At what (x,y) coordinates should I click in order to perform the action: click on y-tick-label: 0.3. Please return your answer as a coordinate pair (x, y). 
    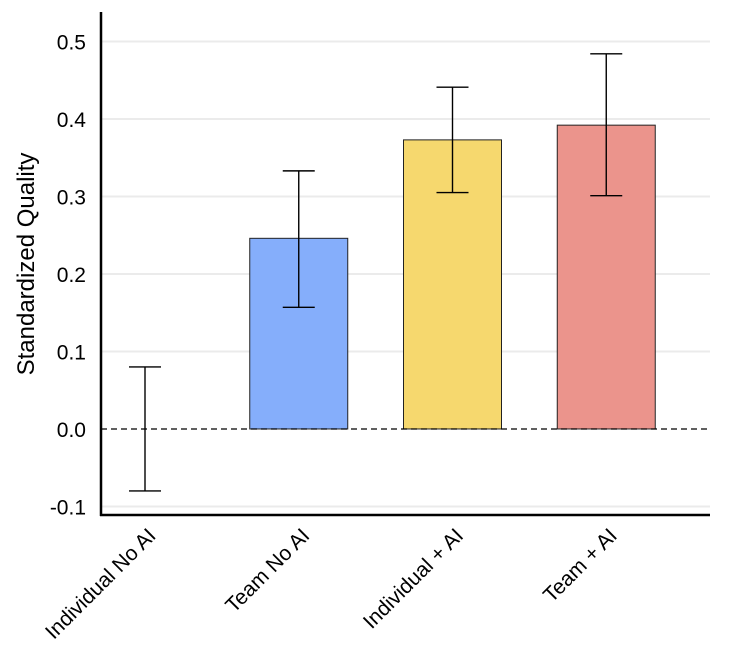
    Looking at the image, I should click on (71, 197).